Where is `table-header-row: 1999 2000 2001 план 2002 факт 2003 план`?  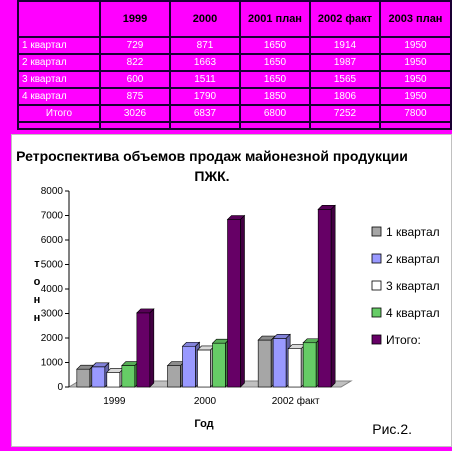
table-header-row: 1999 2000 2001 план 2002 факт 2003 план is located at coordinates (234, 19).